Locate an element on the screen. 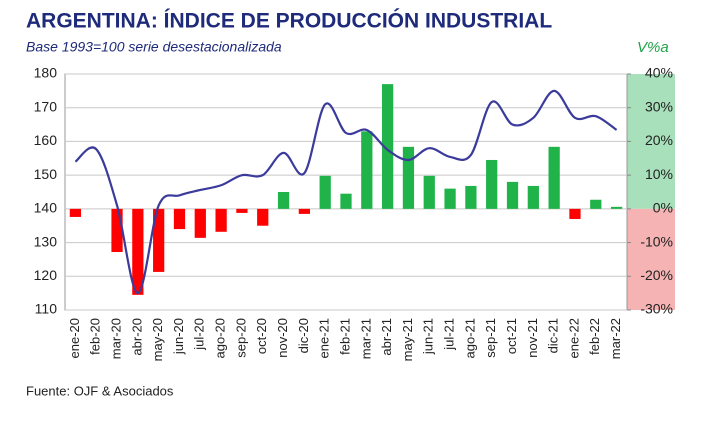 The image size is (709, 426). y2-axis-label: V%a is located at coordinates (653, 47).